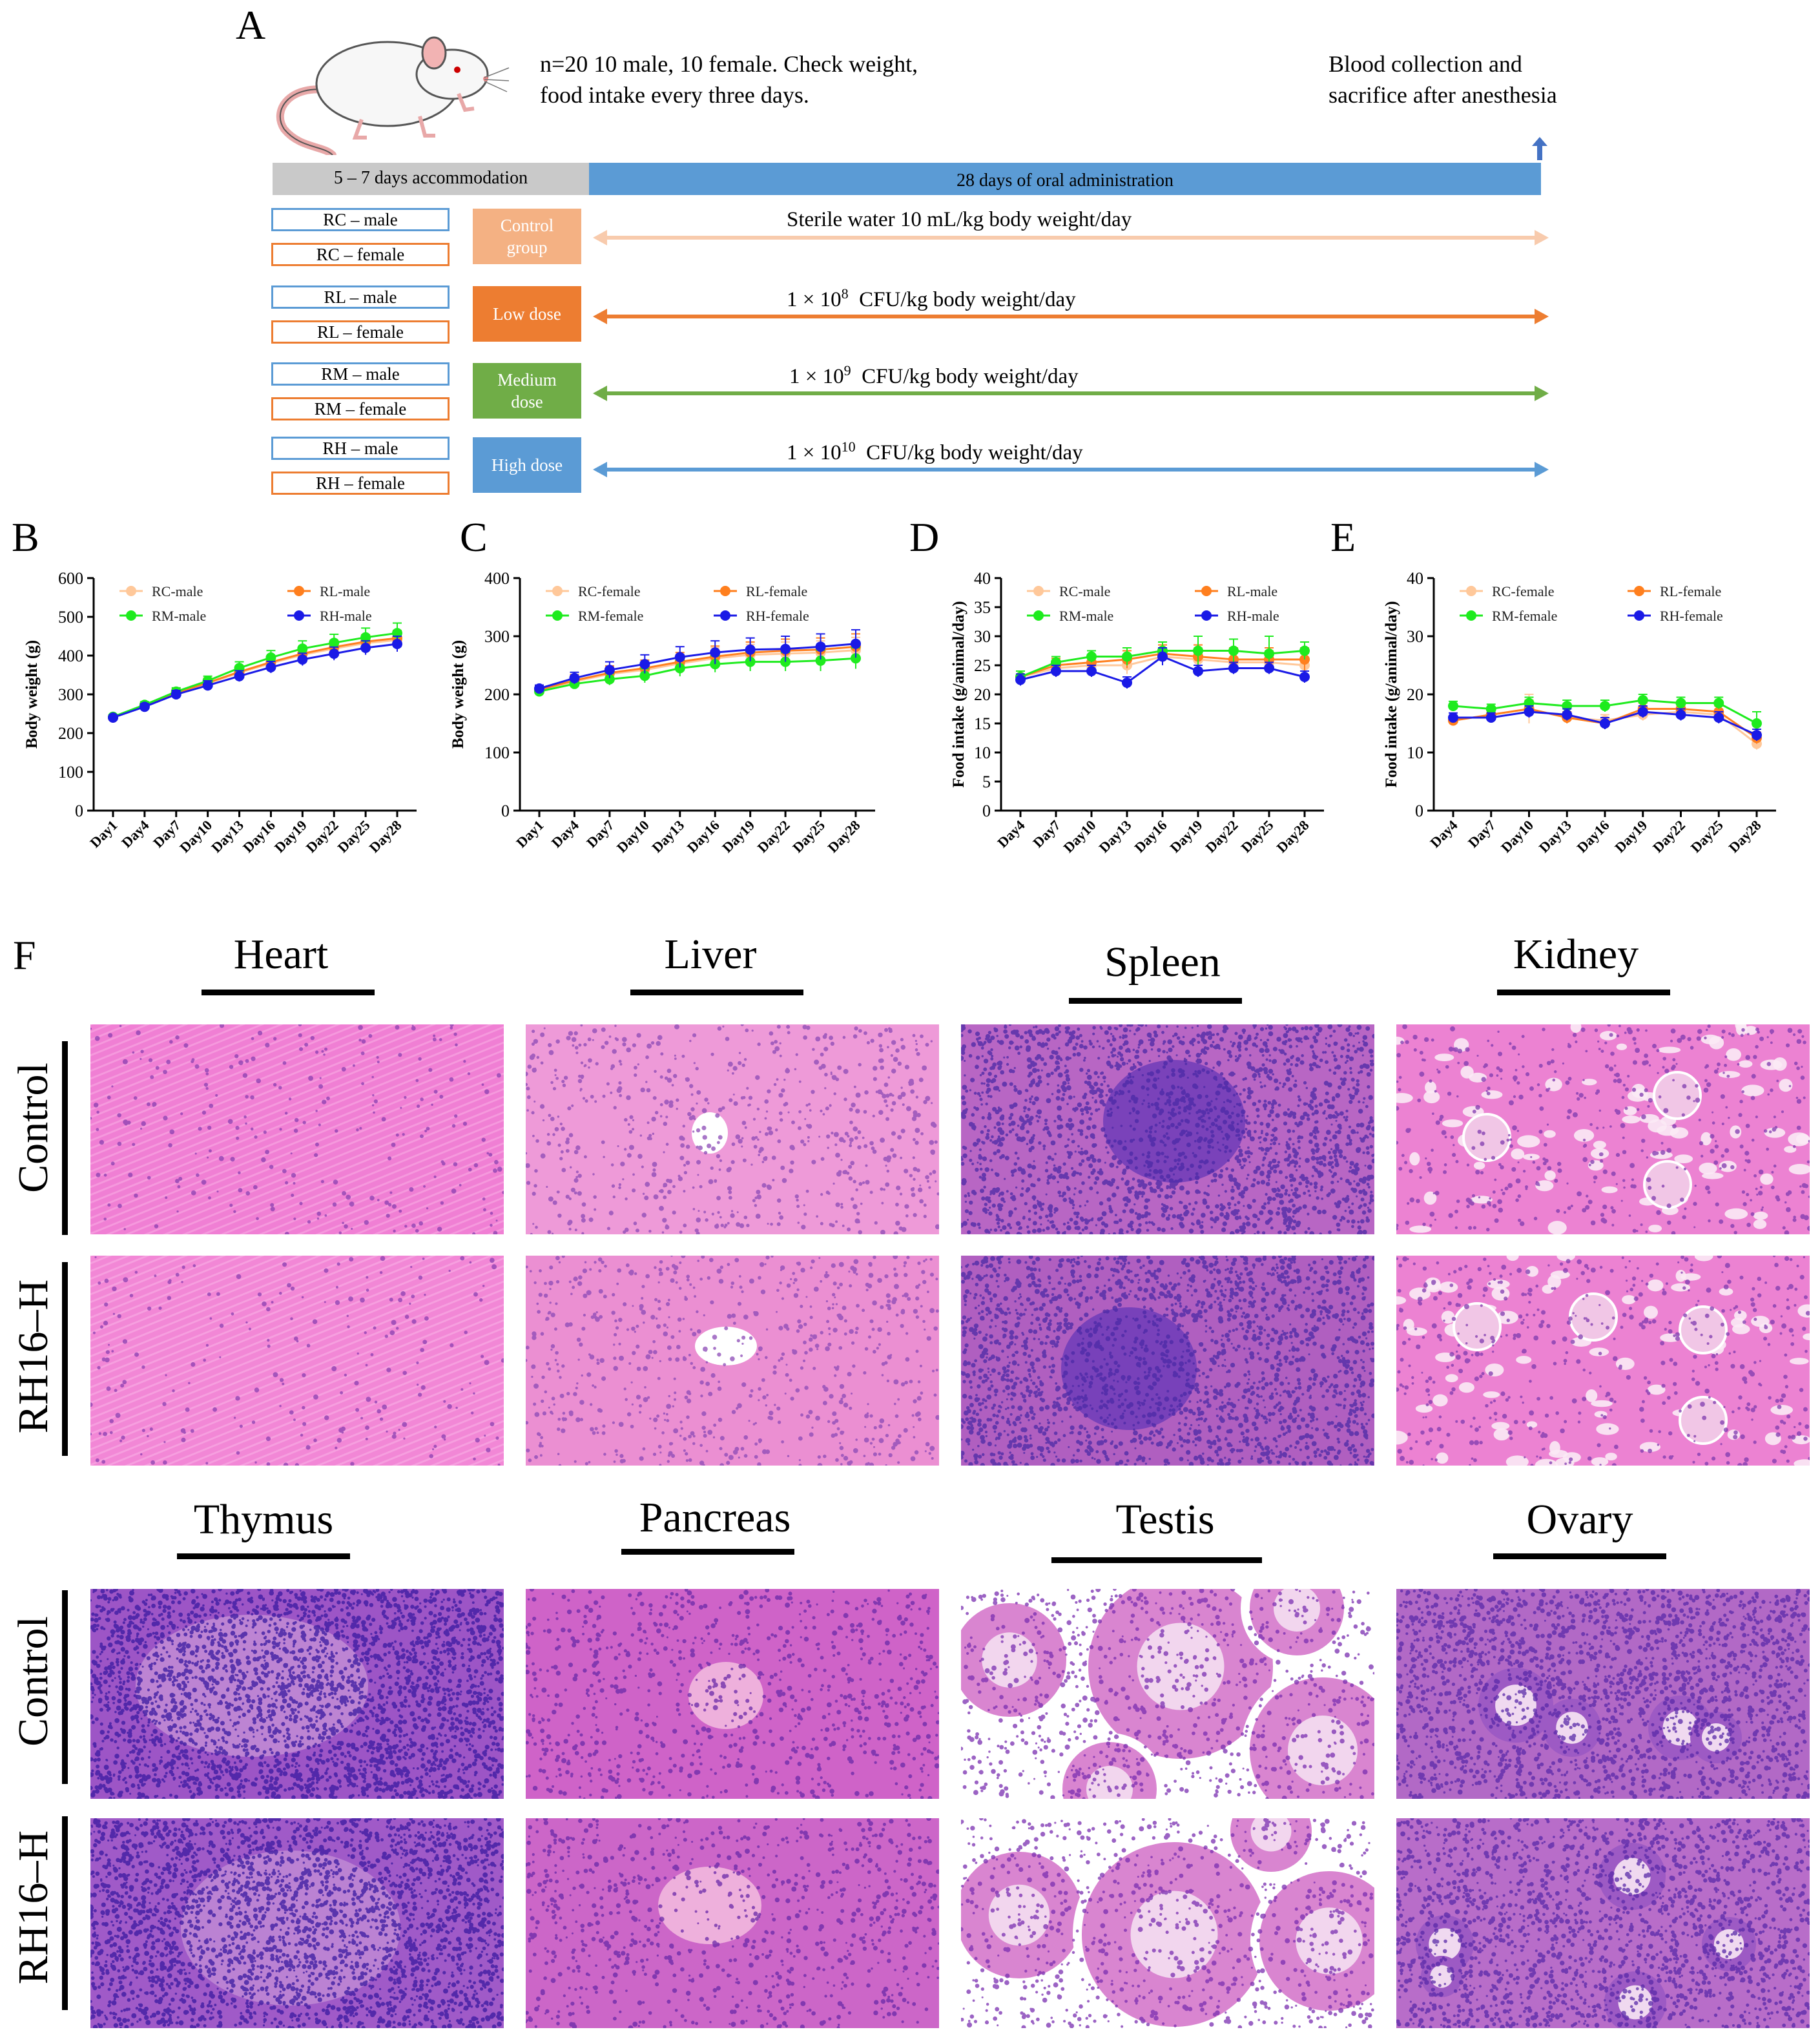 Image resolution: width=1820 pixels, height=2043 pixels. What do you see at coordinates (983, 636) in the screenshot?
I see `y-tick-label: 30` at bounding box center [983, 636].